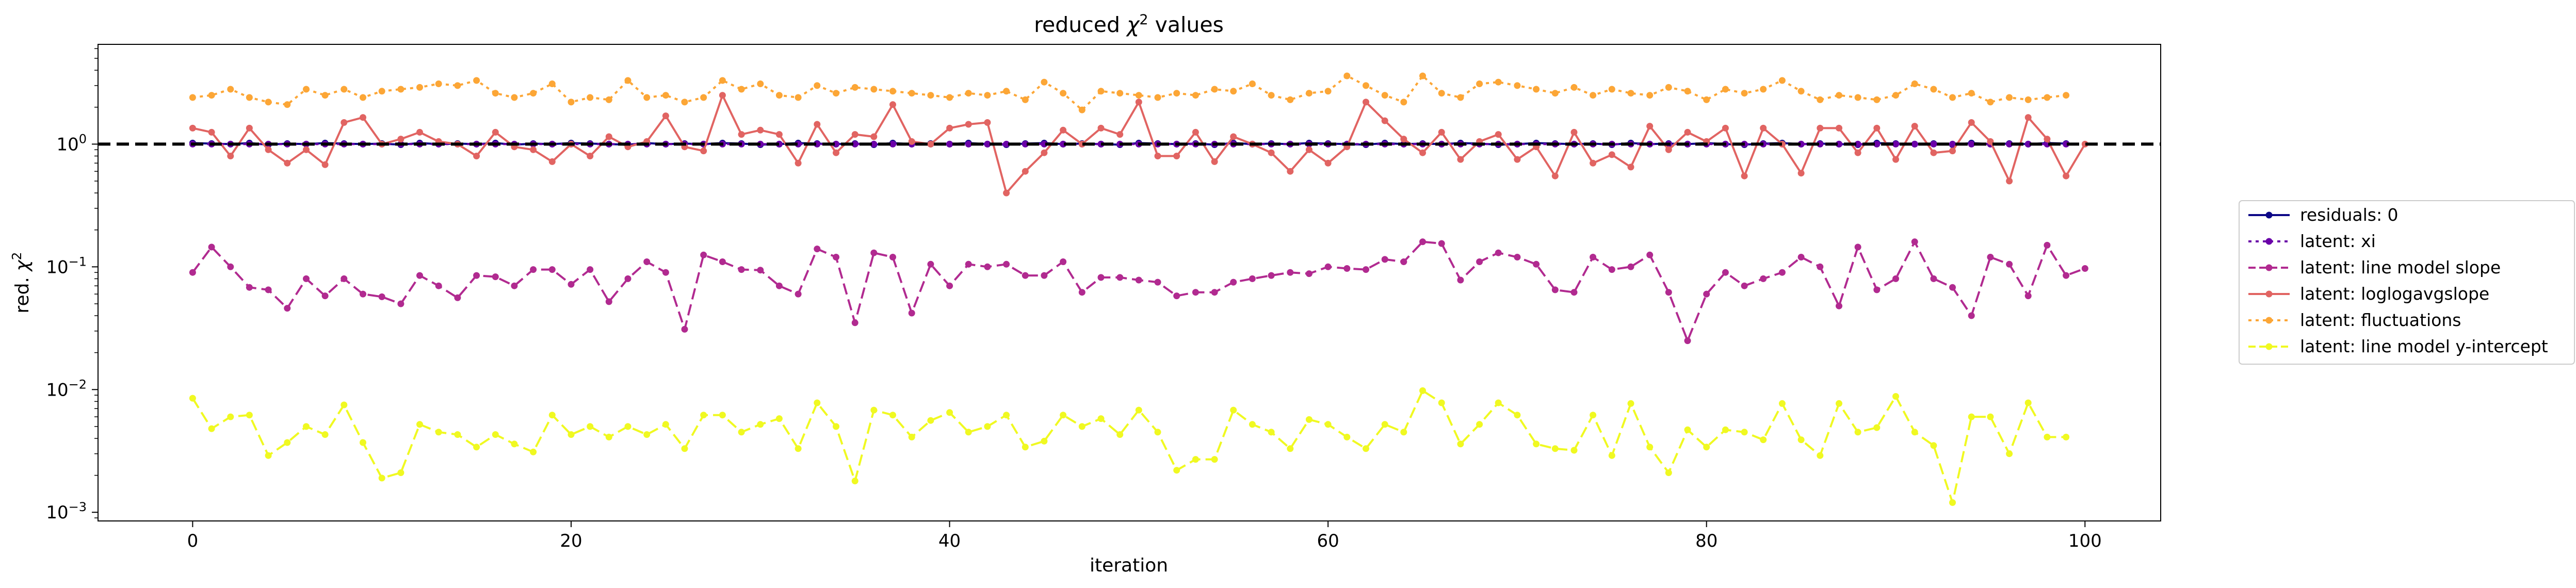  Describe the element at coordinates (66, 265) in the screenshot. I see `y-tick-label: 10⁻¹` at that location.